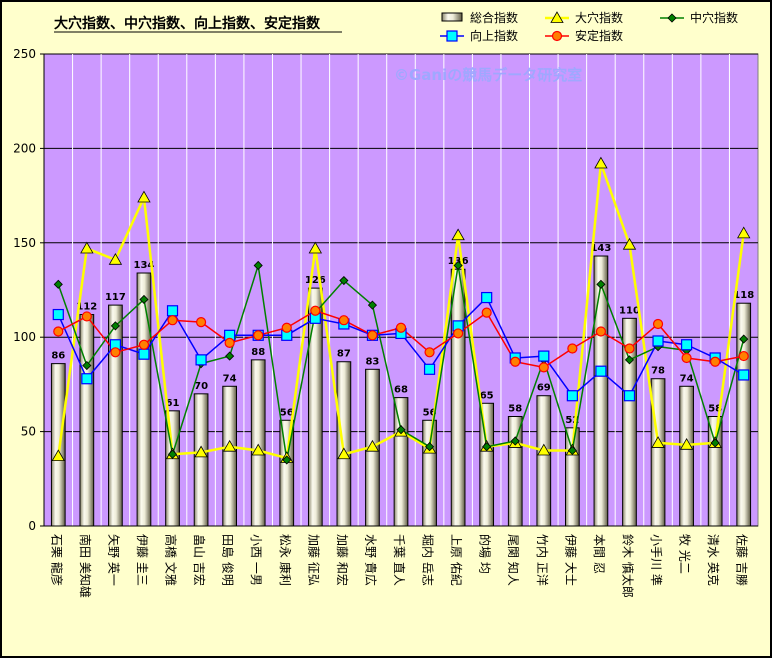 The width and height of the screenshot is (772, 658). What do you see at coordinates (629, 310) in the screenshot?
I see `bar-value-label: 110` at bounding box center [629, 310].